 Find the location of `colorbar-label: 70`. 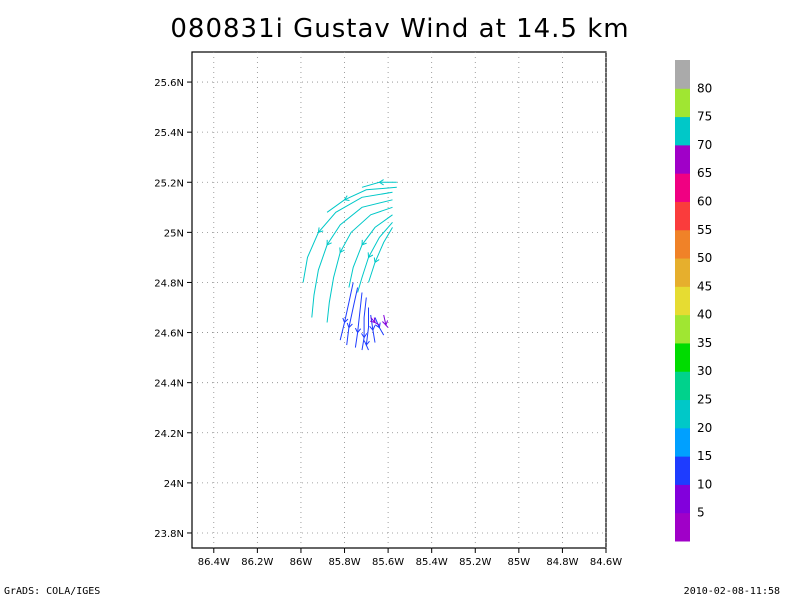

colorbar-label: 70 is located at coordinates (704, 145).